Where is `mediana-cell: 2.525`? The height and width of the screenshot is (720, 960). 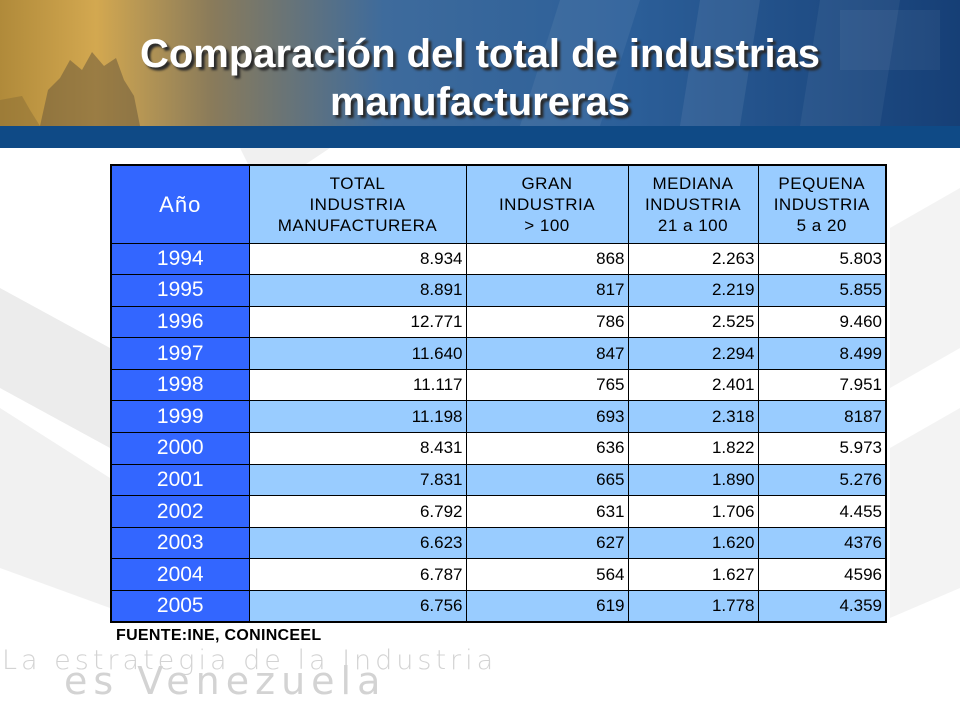
mediana-cell: 2.525 is located at coordinates (693, 322).